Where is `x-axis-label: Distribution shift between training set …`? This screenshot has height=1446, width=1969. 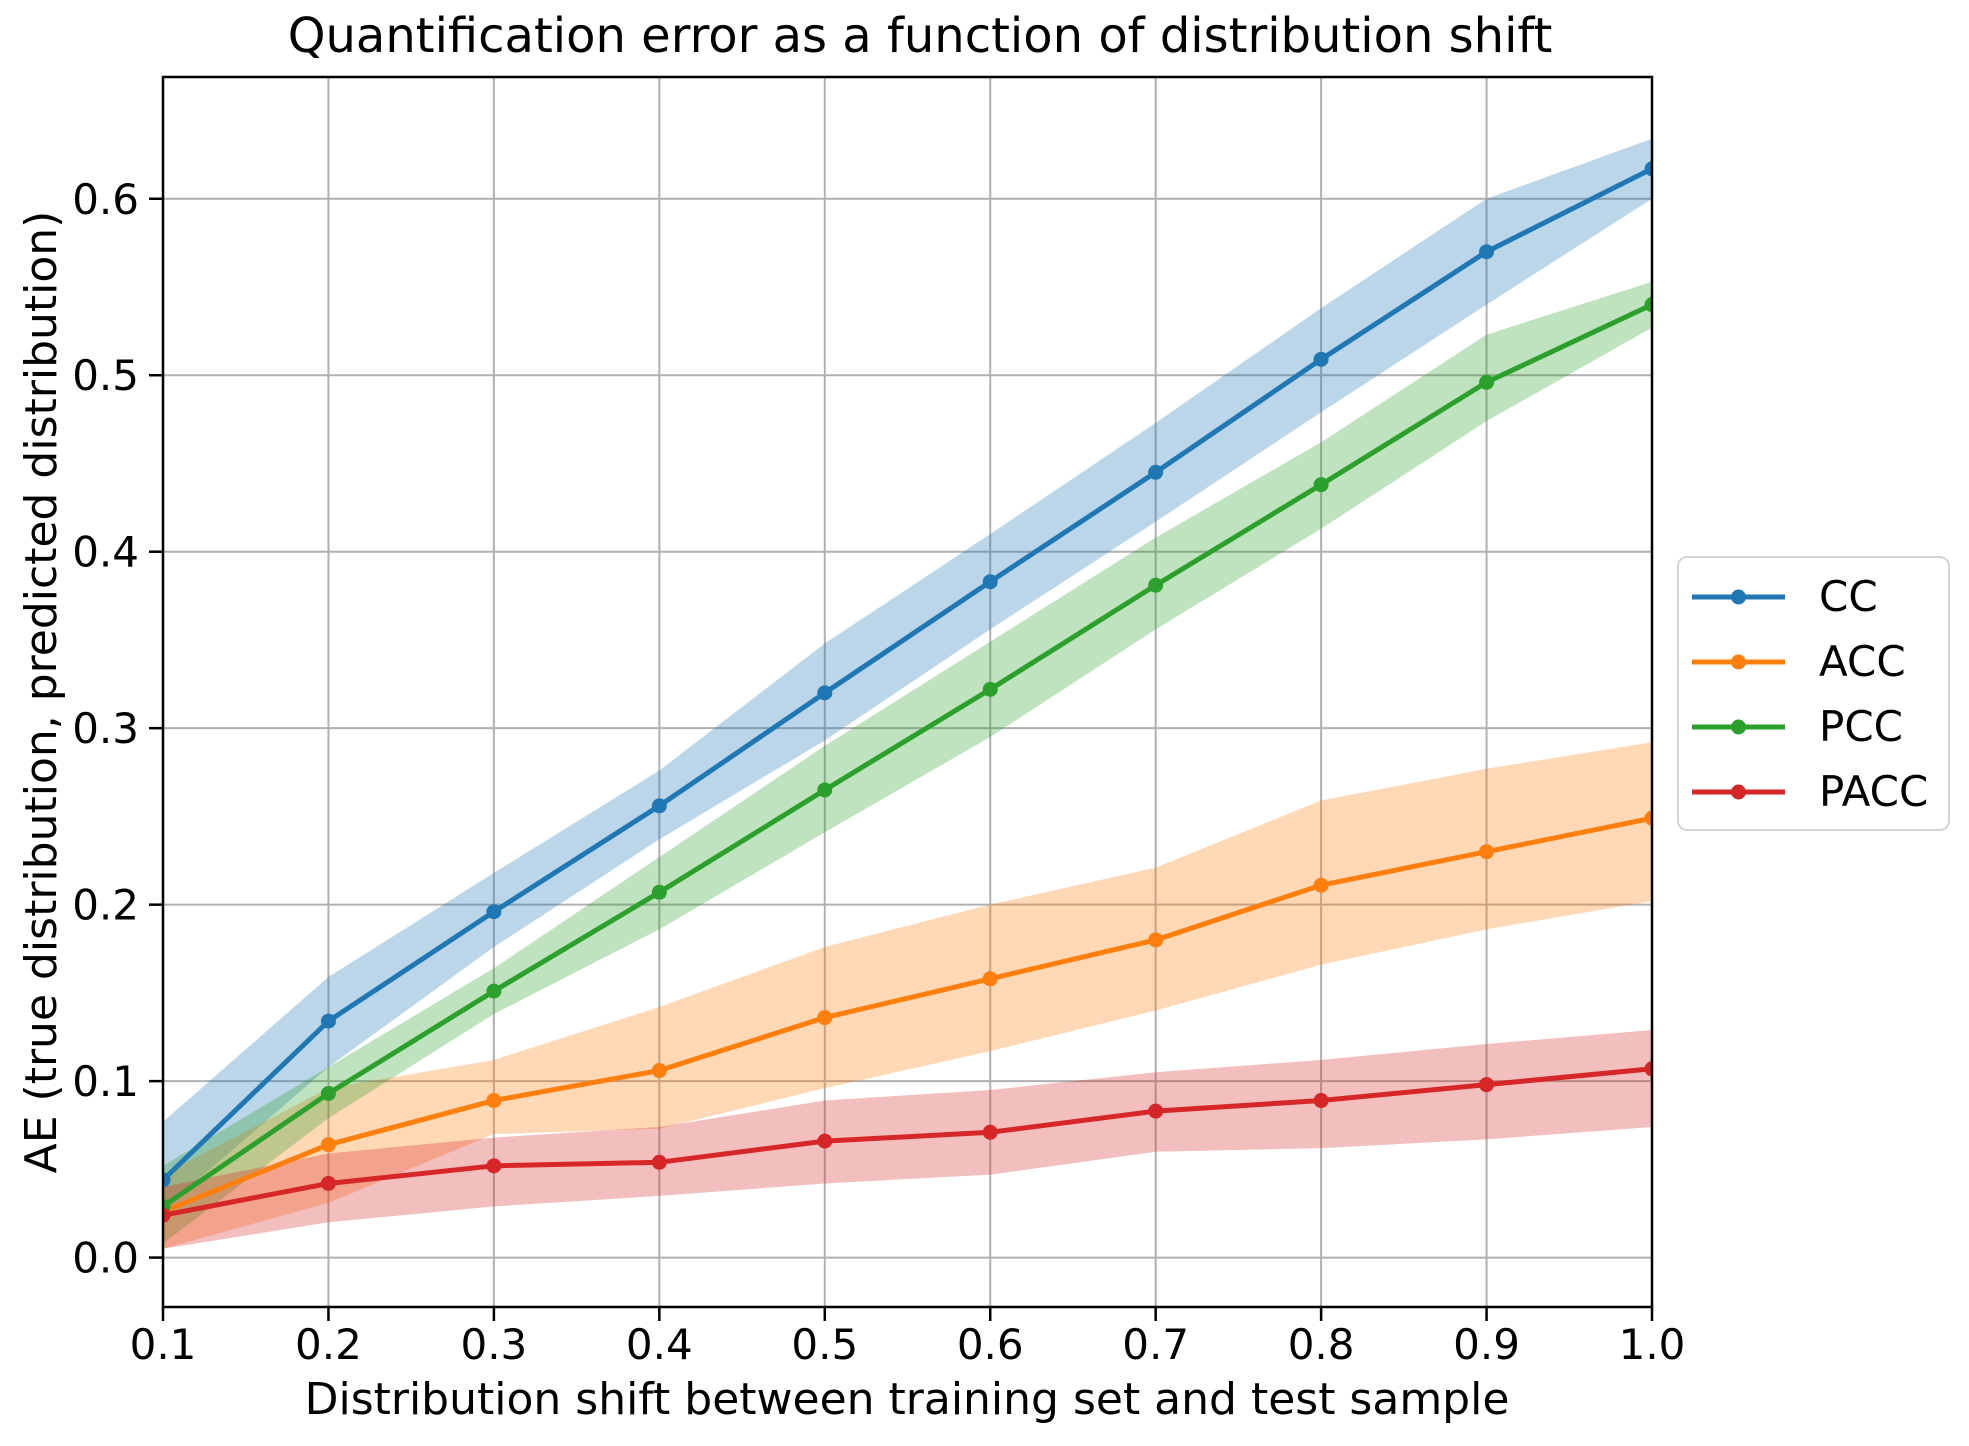 x-axis-label: Distribution shift between training set … is located at coordinates (907, 1399).